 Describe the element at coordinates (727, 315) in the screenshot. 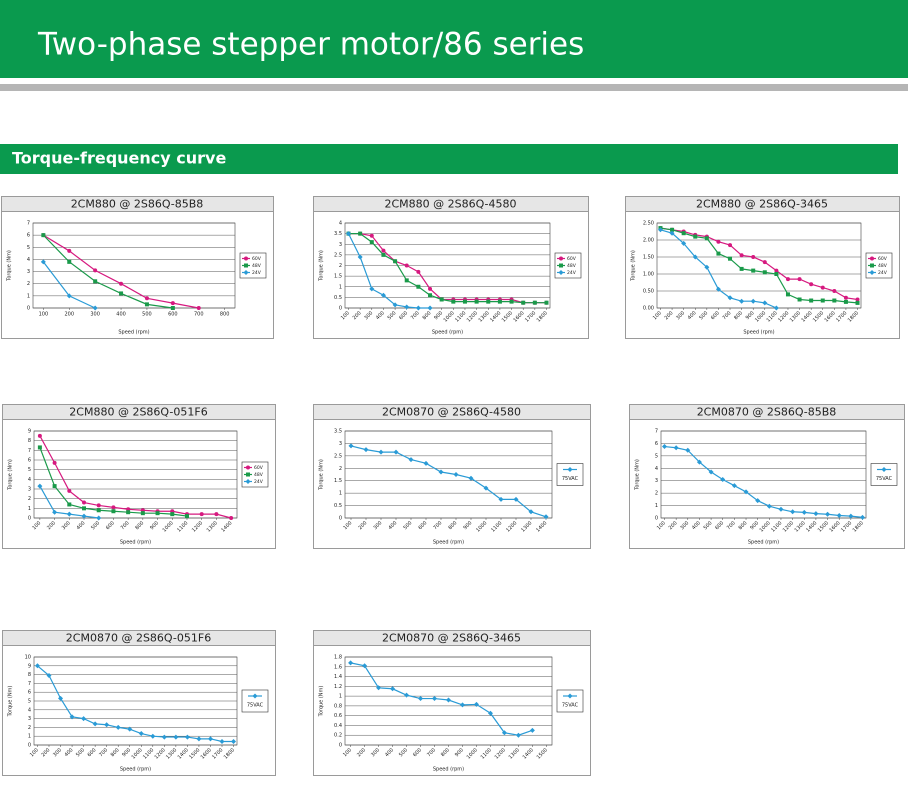

I see `x-tick-label: 700` at that location.